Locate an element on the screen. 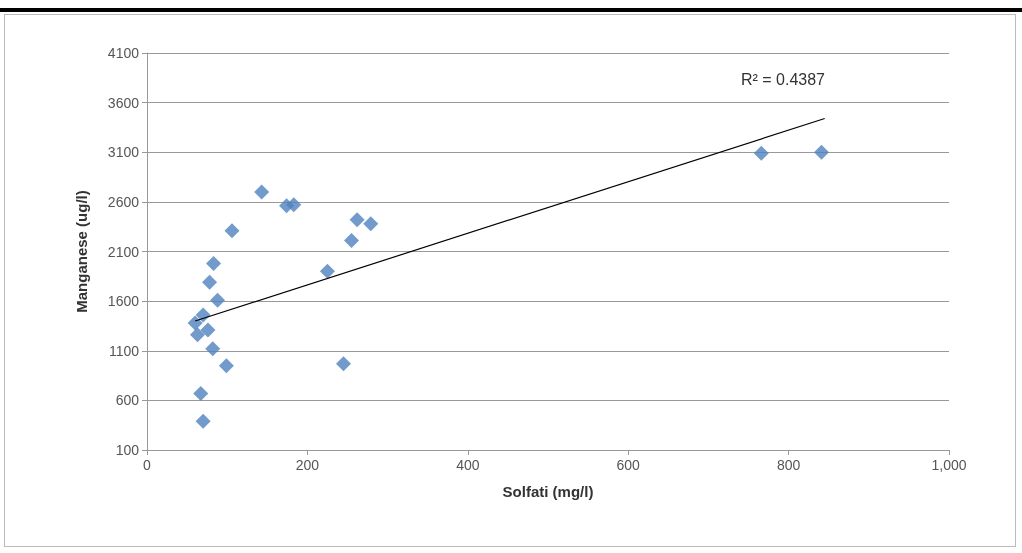 This screenshot has height=553, width=1022. x-axis-title: Solfati (mg/l) is located at coordinates (548, 491).